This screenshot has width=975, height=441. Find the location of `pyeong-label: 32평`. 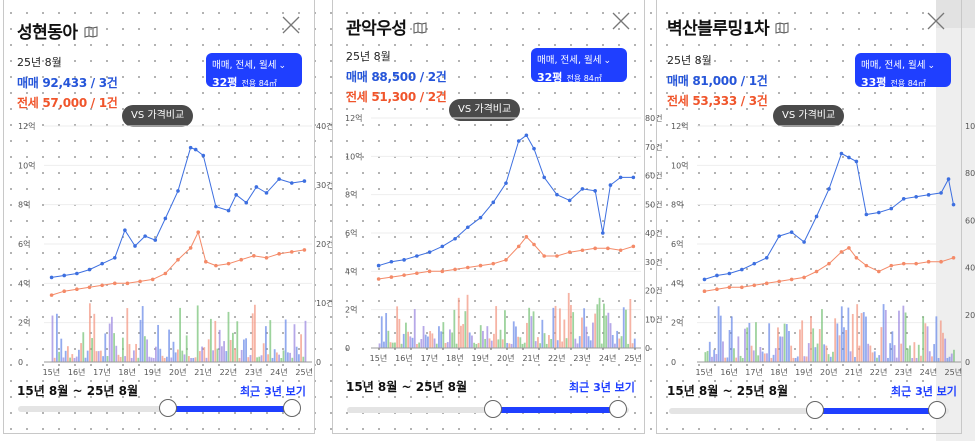

pyeong-label: 32평 is located at coordinates (225, 82).